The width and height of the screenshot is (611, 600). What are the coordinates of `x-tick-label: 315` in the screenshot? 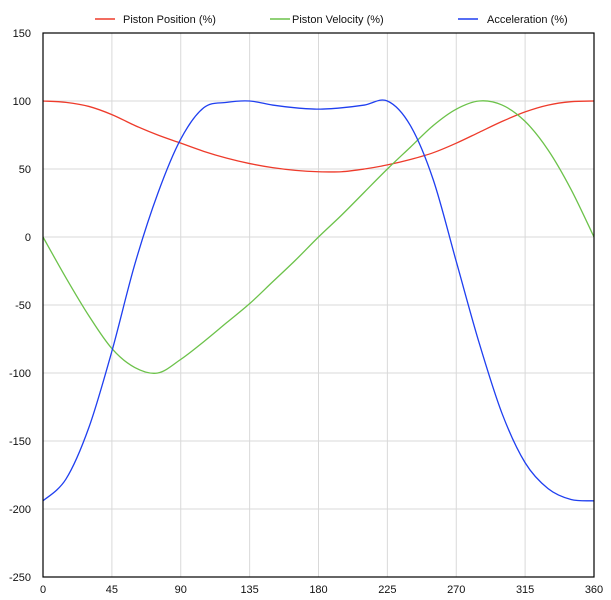 It's located at (525, 590).